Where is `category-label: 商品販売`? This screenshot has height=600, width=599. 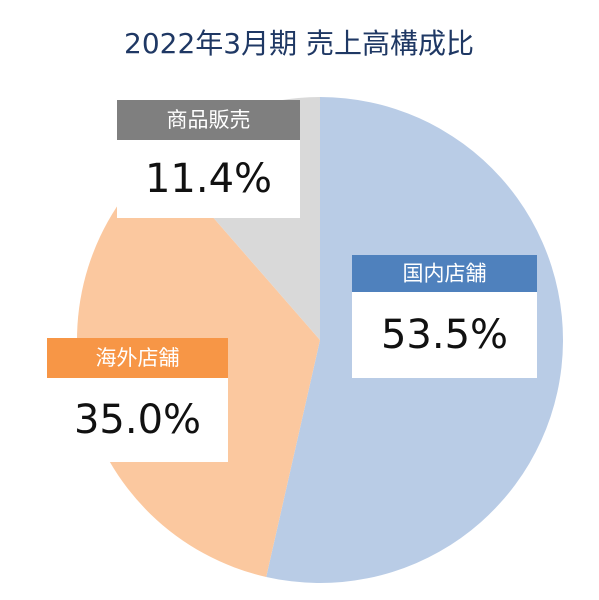 category-label: 商品販売 is located at coordinates (209, 120).